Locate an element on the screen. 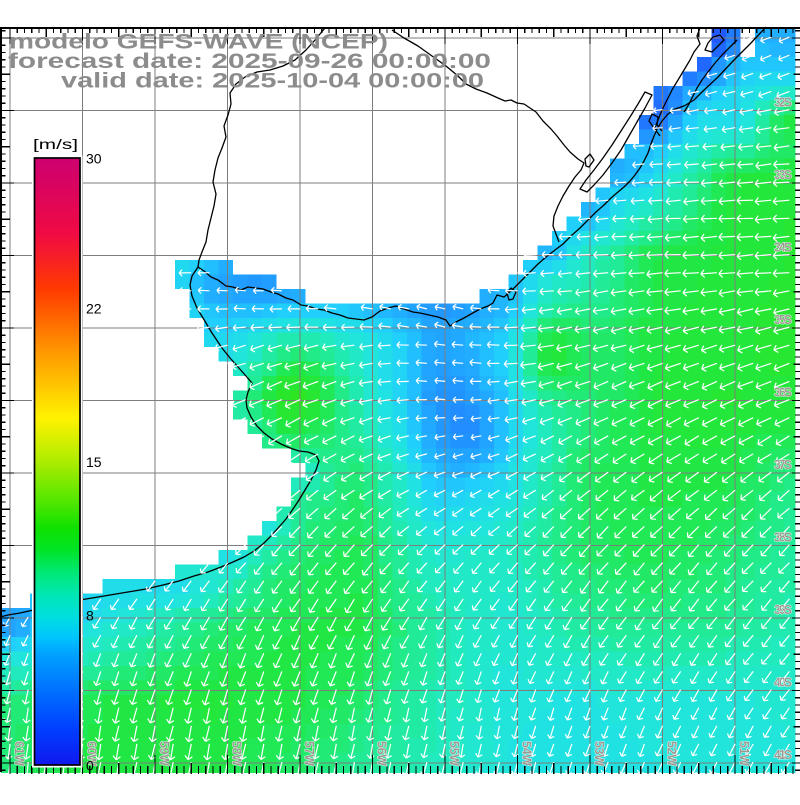 The image size is (800, 805). svg-text:forecast date: 2025-09-26 00:0: forecast date: 2025-09-26 00:00:00 is located at coordinates (249, 61).